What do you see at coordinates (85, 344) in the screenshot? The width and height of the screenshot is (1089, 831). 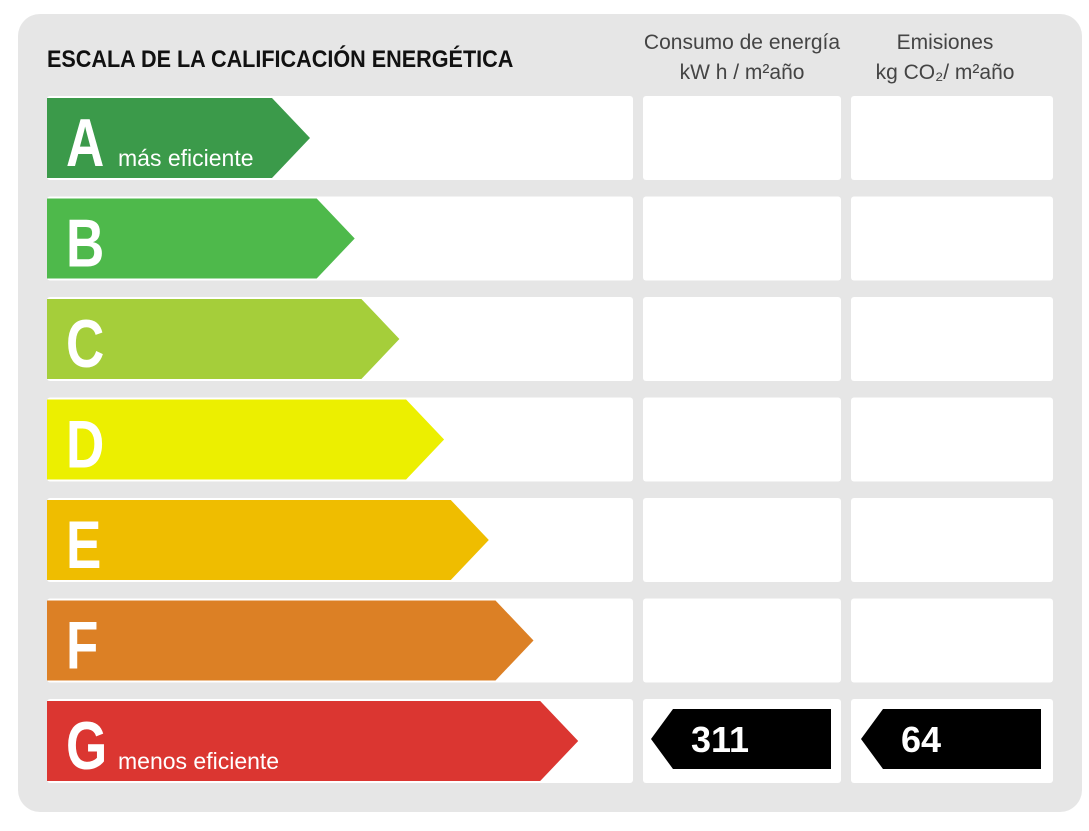 I see `rating-letter: C` at bounding box center [85, 344].